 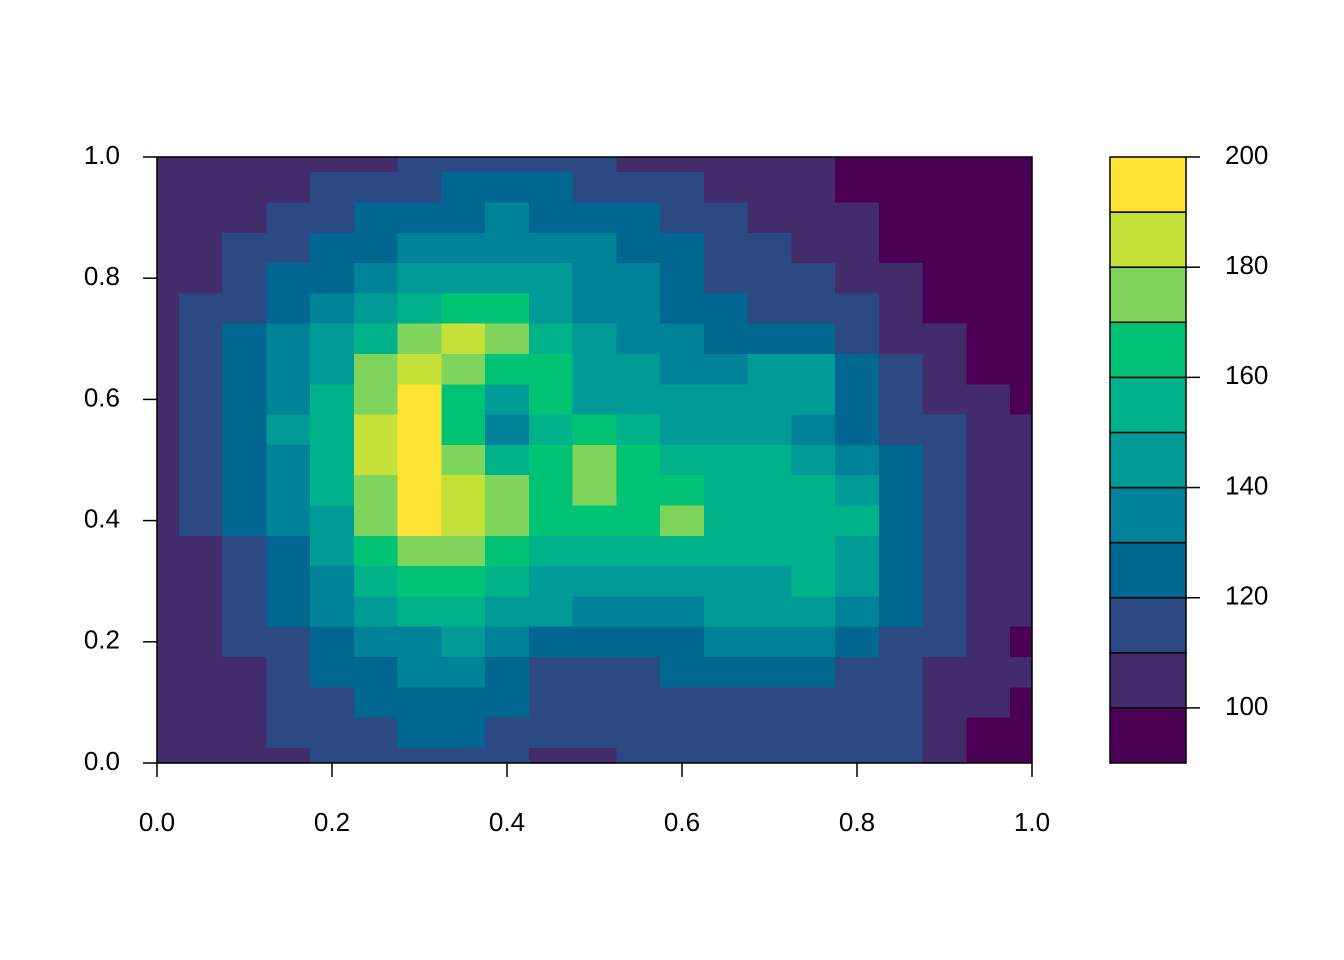 What do you see at coordinates (102, 397) in the screenshot?
I see `y-tick-label: 0.6` at bounding box center [102, 397].